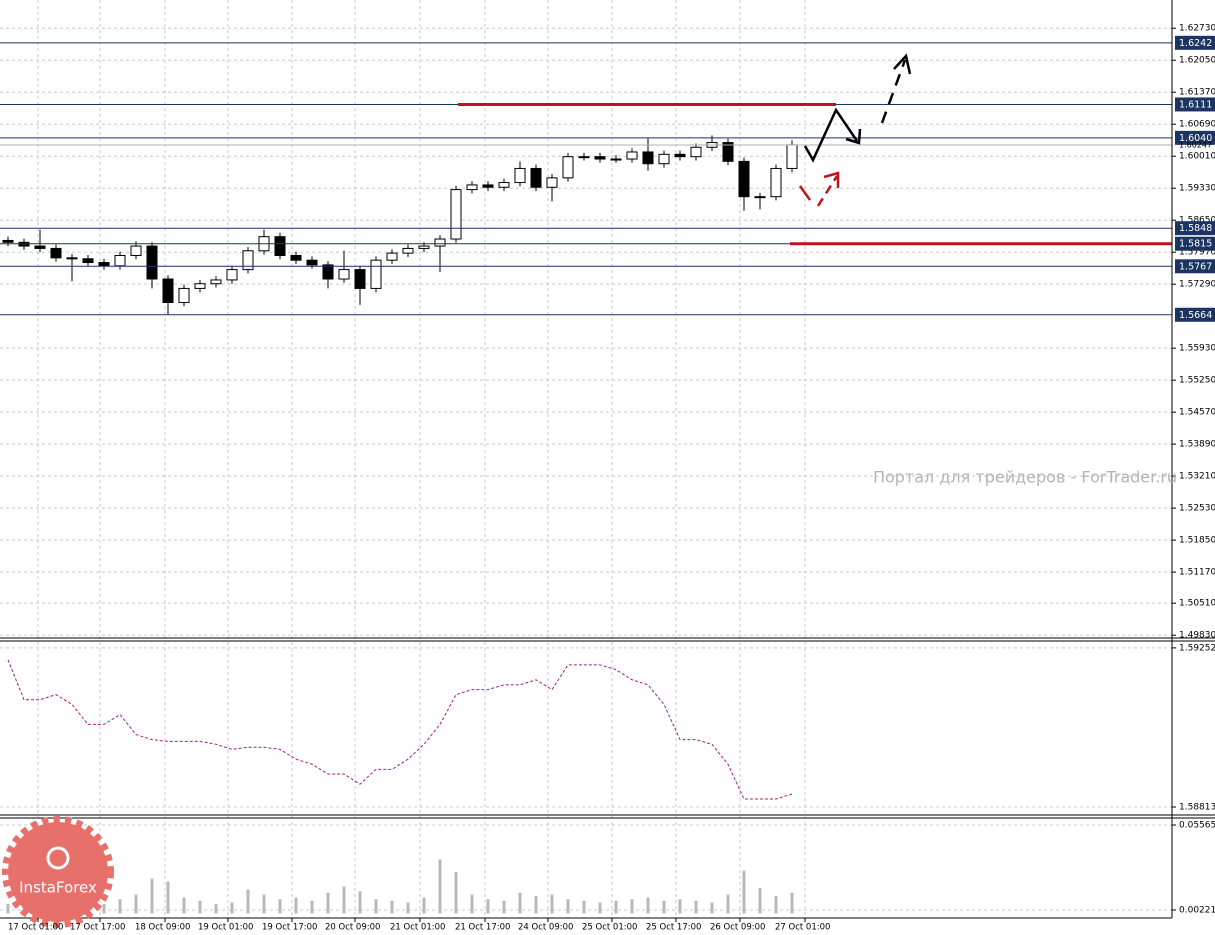 This screenshot has height=935, width=1215. What do you see at coordinates (1197, 125) in the screenshot?
I see `y-tick-label: 1.60690` at bounding box center [1197, 125].